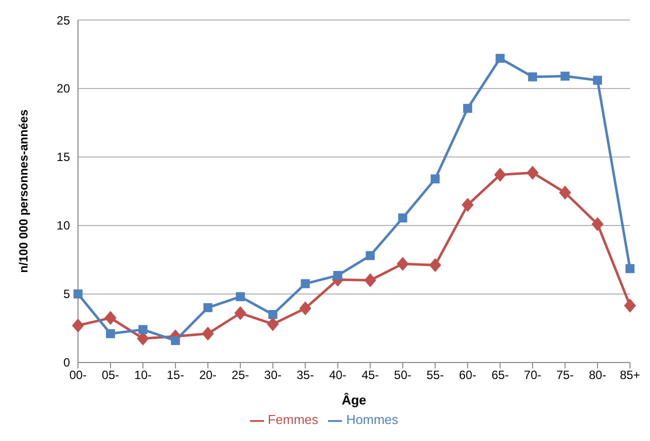  What do you see at coordinates (372, 420) in the screenshot?
I see `legend-label: Hommes` at bounding box center [372, 420].